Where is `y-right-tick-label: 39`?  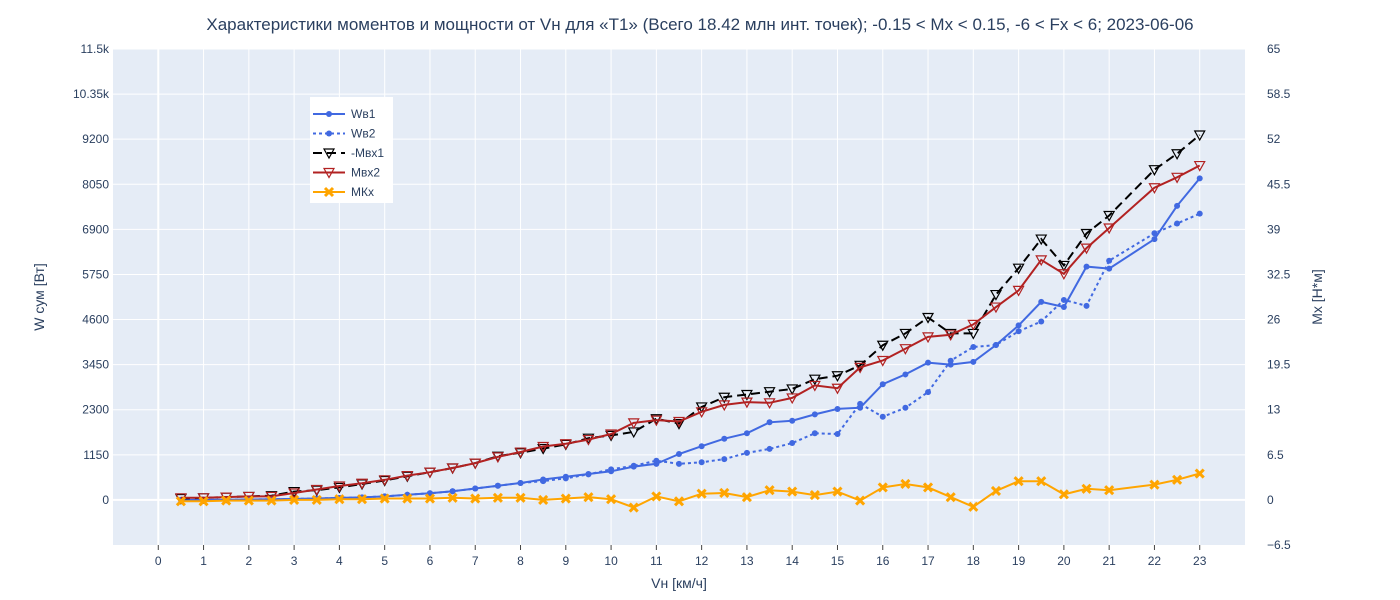
y-right-tick-label: 39 is located at coordinates (1274, 229).